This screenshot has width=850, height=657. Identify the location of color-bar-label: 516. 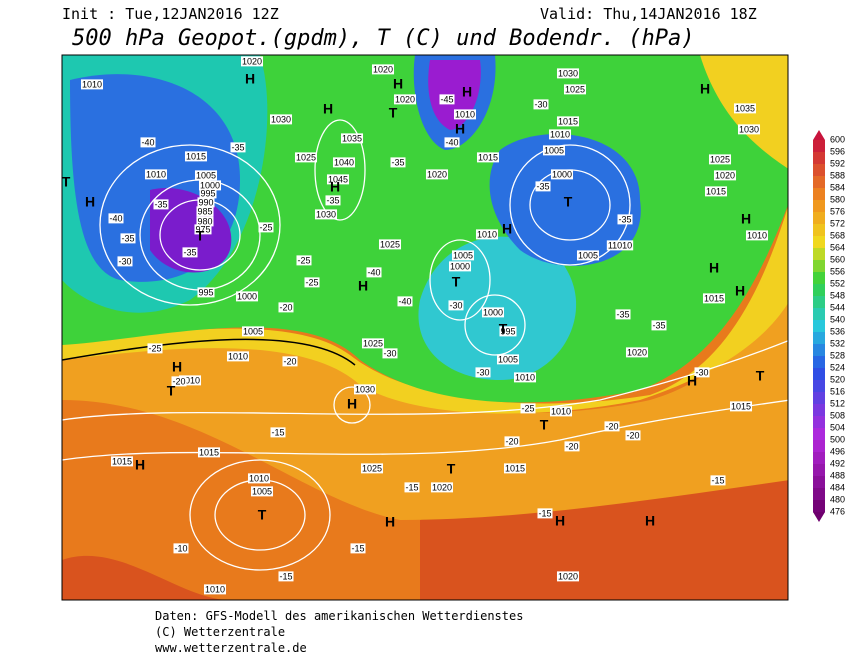
(837, 391).